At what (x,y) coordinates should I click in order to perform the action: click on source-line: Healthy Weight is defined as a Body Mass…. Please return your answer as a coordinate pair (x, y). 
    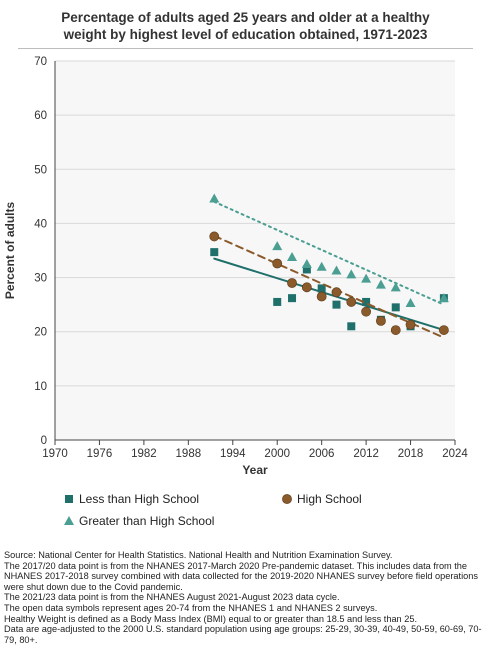
    Looking at the image, I should click on (210, 618).